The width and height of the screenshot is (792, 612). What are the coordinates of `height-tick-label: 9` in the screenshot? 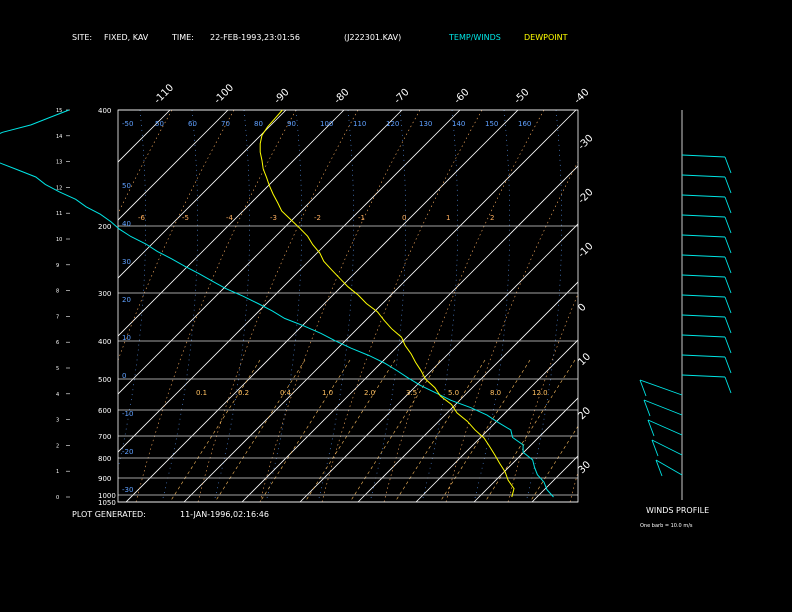 It's located at (57, 266).